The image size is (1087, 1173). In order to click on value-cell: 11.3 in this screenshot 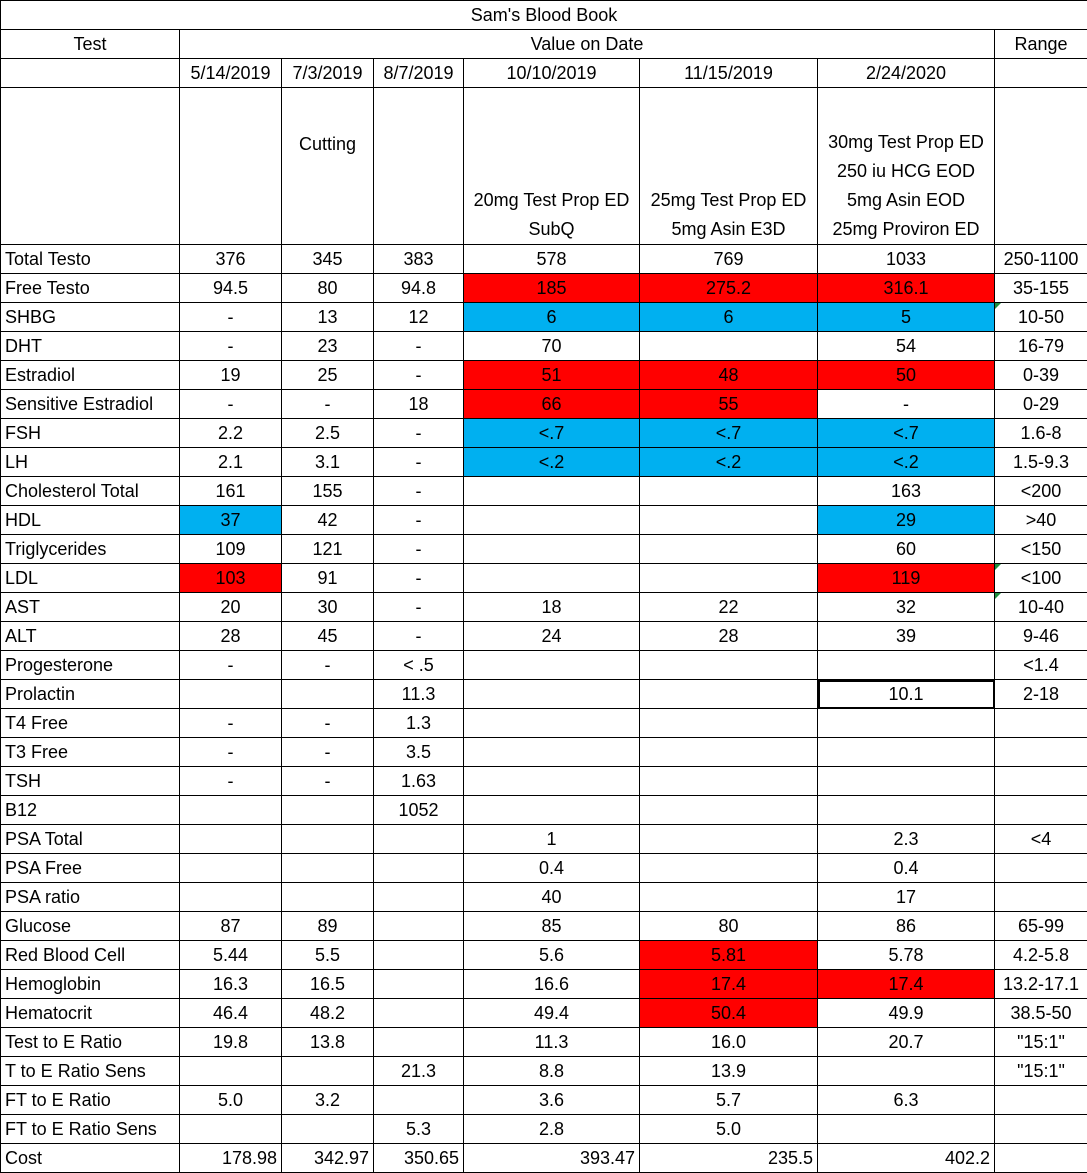, I will do `click(552, 1042)`.